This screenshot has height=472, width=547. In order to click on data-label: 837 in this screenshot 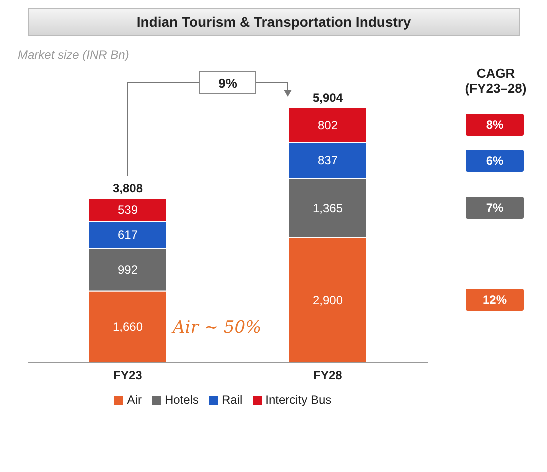, I will do `click(328, 161)`.